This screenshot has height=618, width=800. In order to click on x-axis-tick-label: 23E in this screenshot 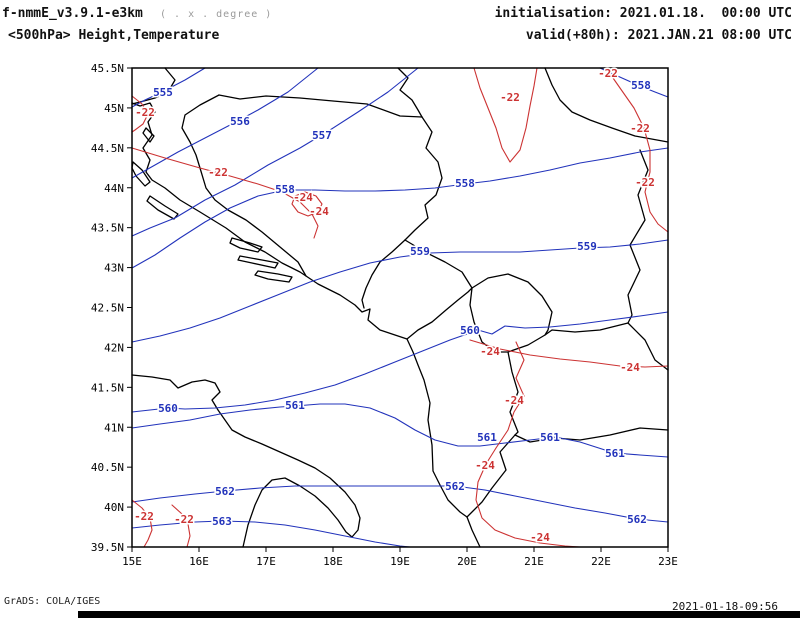, I will do `click(668, 561)`.